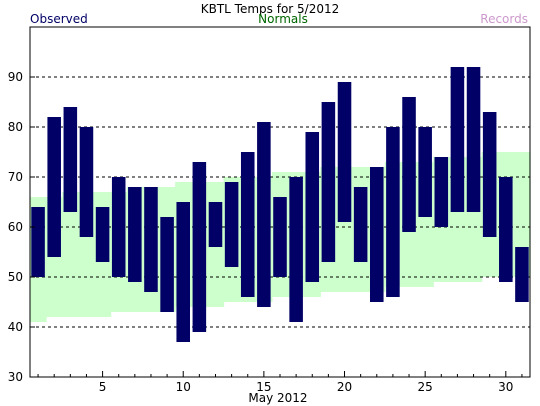  I want to click on x-tick-label-20: 20, so click(344, 387).